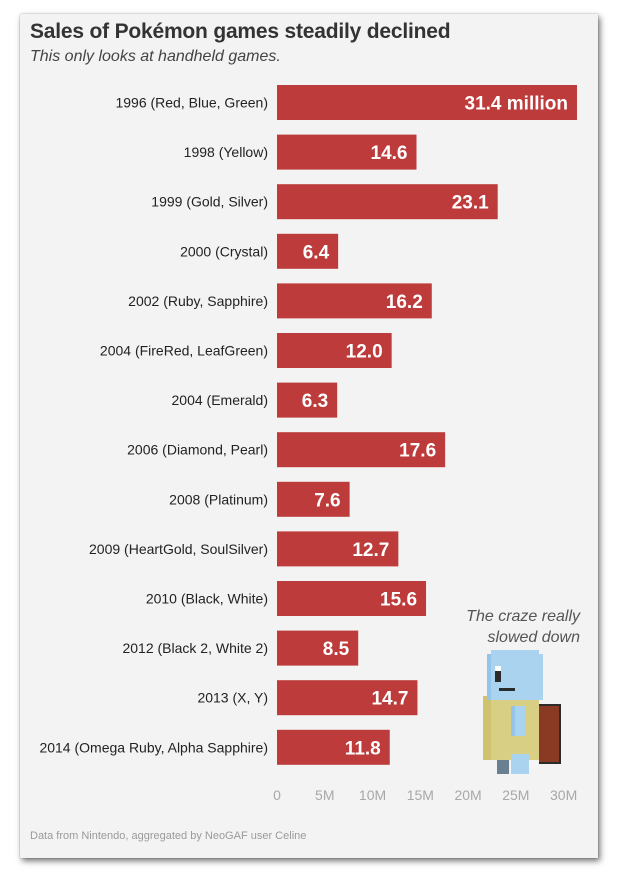 Image resolution: width=642 pixels, height=873 pixels. Describe the element at coordinates (417, 451) in the screenshot. I see `value-label: 17.6` at that location.